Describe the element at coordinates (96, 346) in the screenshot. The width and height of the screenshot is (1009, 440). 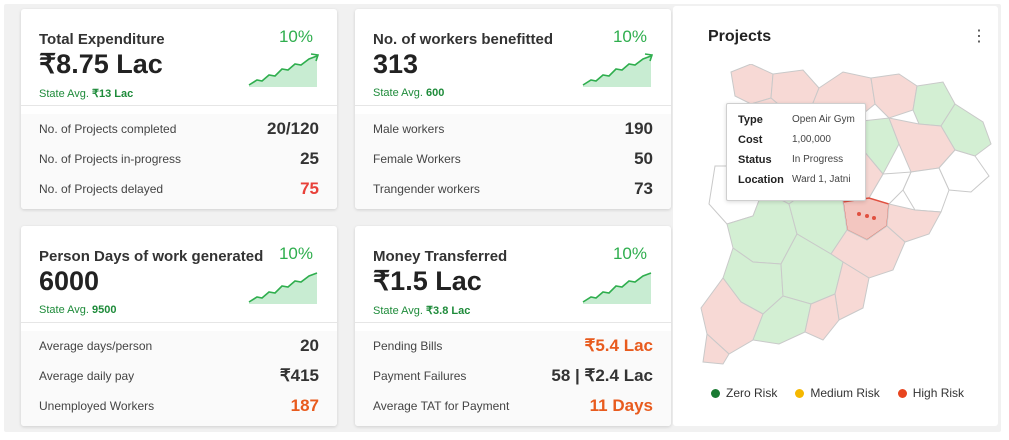
I see `row-label: Average days/person` at that location.